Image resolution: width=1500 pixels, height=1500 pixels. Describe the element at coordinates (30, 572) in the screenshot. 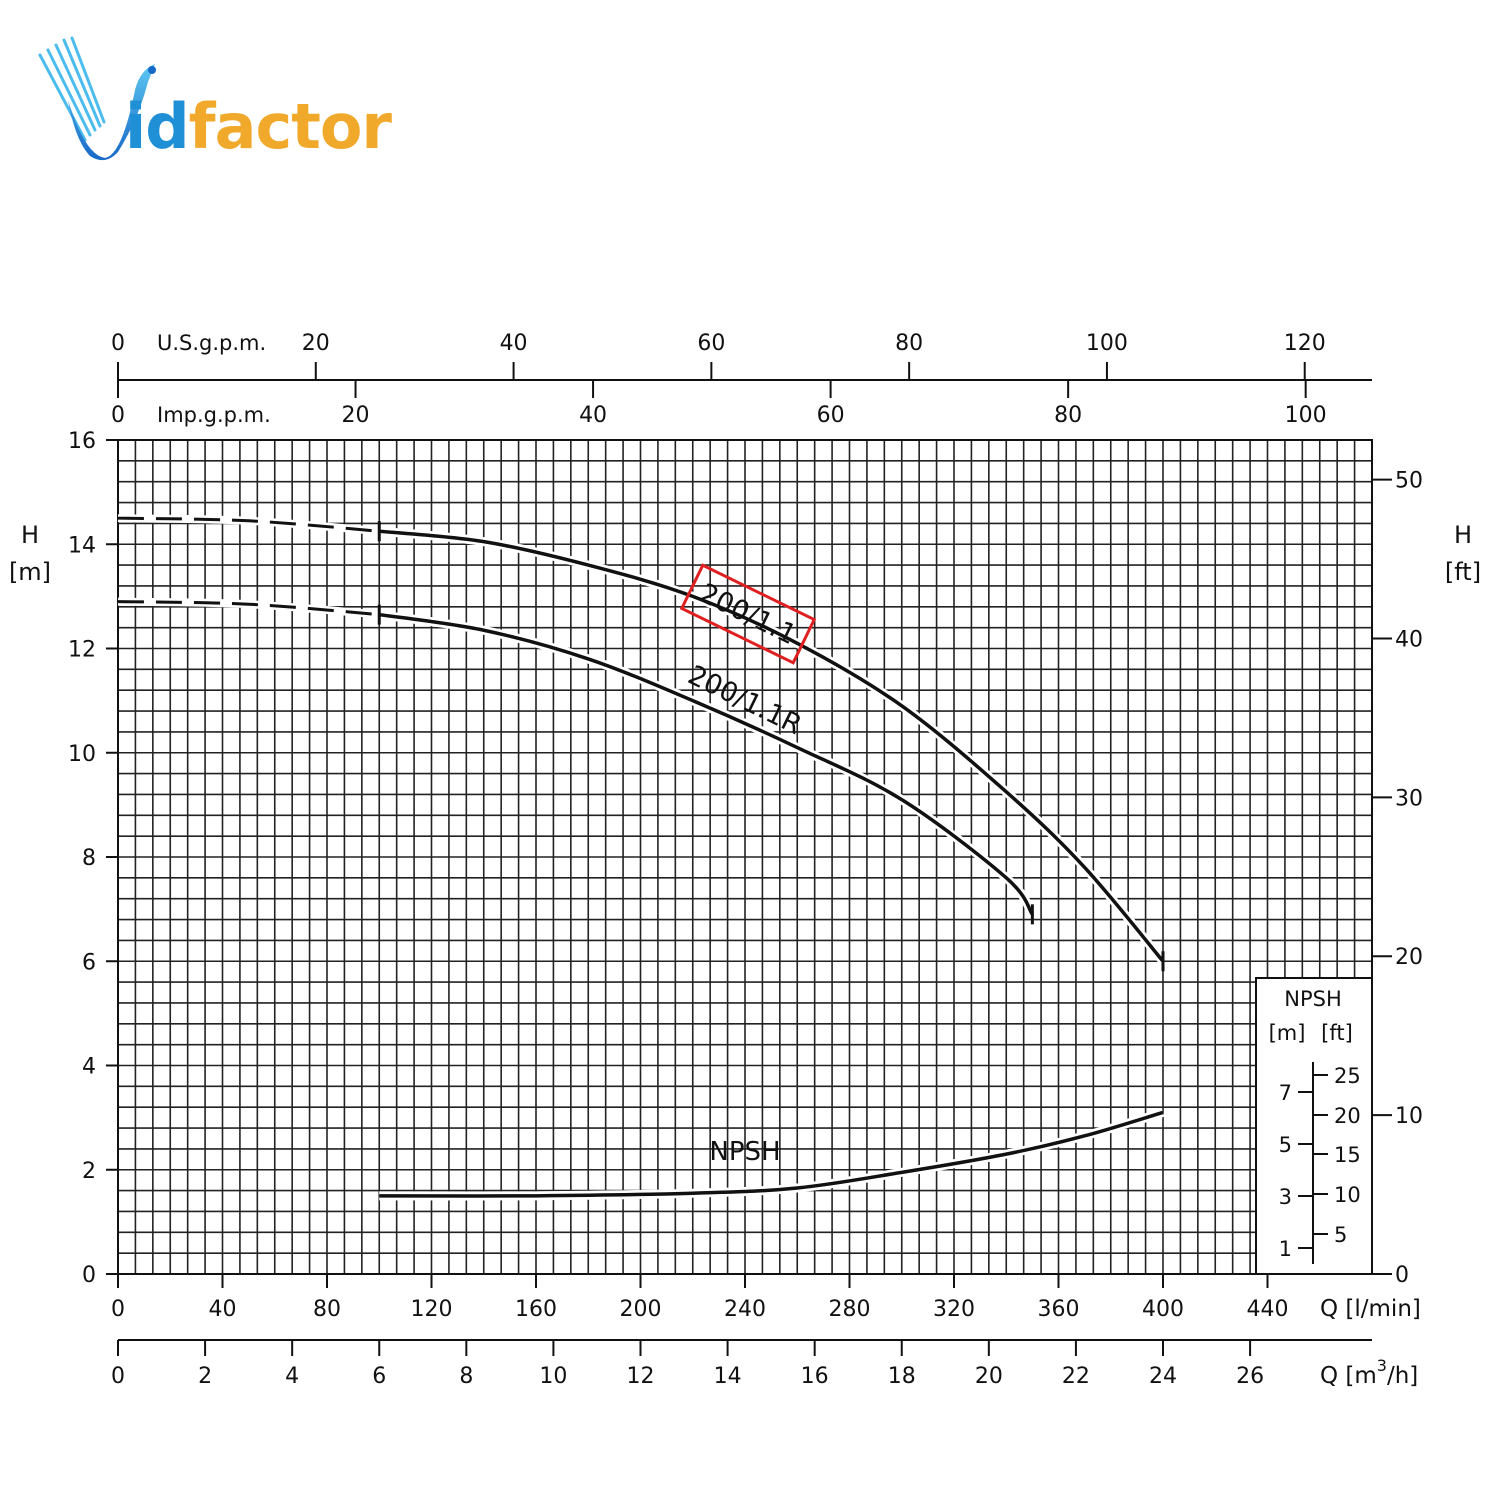

I see `y-axis-left-unit: [m]` at that location.